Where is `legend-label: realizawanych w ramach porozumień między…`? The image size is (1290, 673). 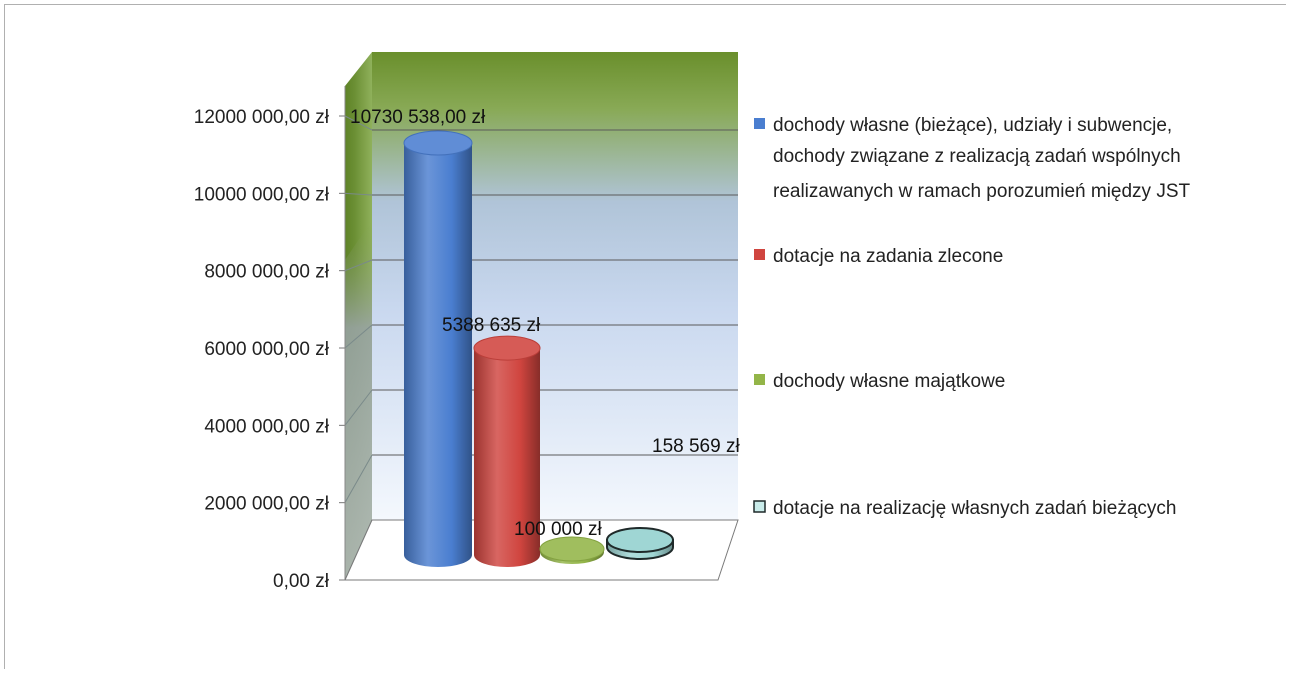 legend-label: realizawanych w ramach porozumień między… is located at coordinates (981, 191).